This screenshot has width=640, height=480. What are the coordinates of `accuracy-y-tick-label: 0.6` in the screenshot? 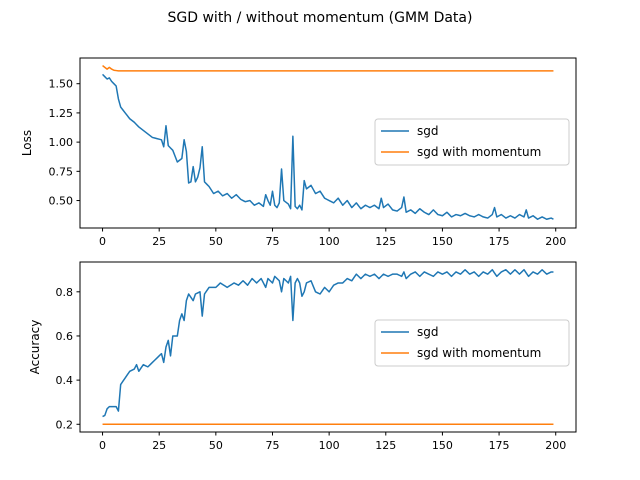 It's located at (65, 336).